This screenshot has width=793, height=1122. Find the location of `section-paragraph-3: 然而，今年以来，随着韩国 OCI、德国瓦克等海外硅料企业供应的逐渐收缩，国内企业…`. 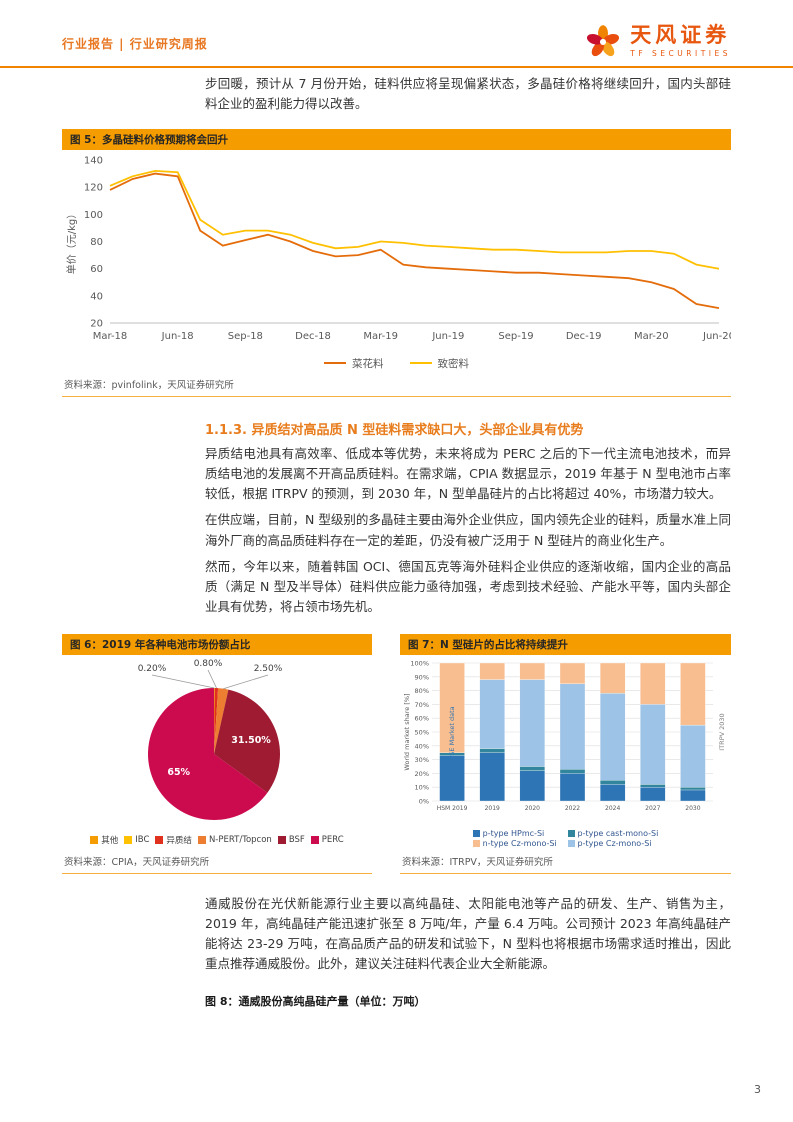

section-paragraph-3: 然而，今年以来，随着韩国 OCI、德国瓦克等海外硅料企业供应的逐渐收缩，国内企业… is located at coordinates (468, 586).